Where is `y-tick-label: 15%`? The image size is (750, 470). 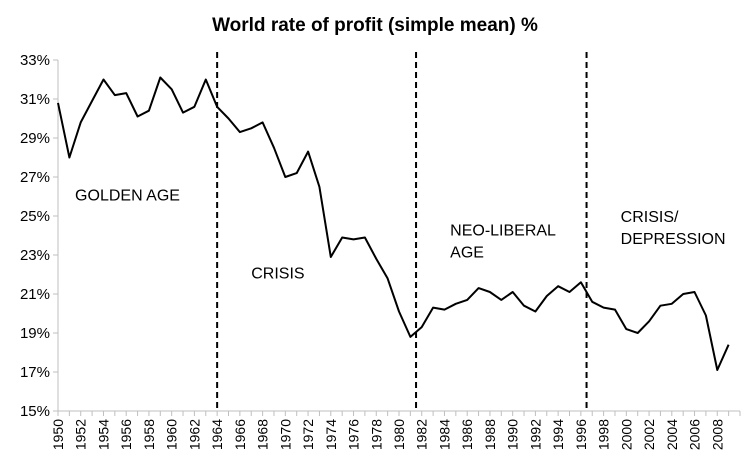
y-tick-label: 15% is located at coordinates (35, 411).